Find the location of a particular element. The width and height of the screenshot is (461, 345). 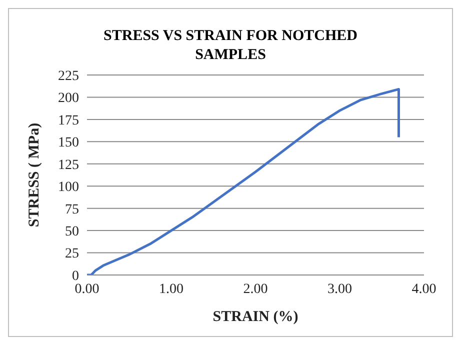

x-axis-title: STRAIN (%) is located at coordinates (255, 317).